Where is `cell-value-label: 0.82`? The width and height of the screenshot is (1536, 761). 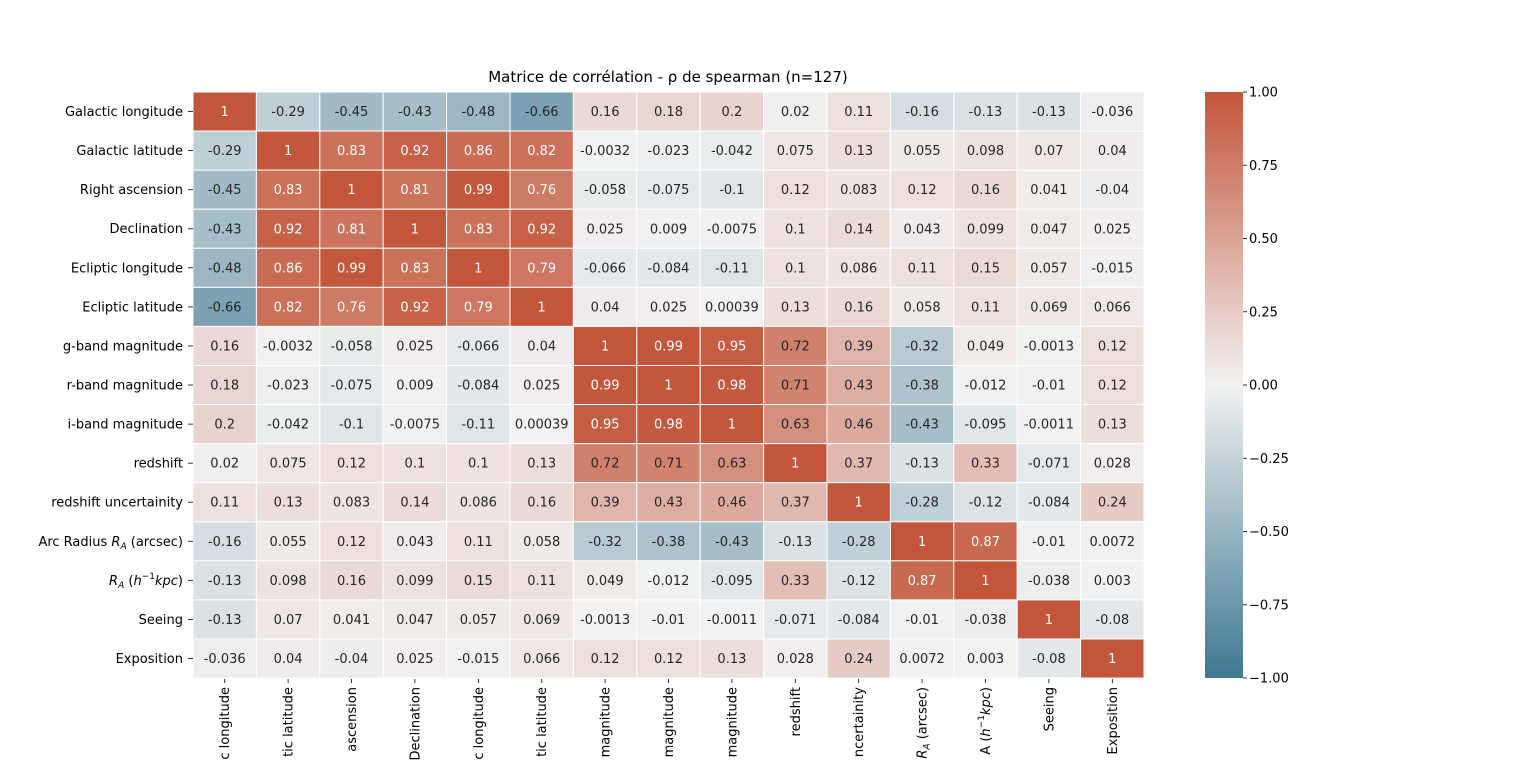 cell-value-label: 0.82 is located at coordinates (288, 307).